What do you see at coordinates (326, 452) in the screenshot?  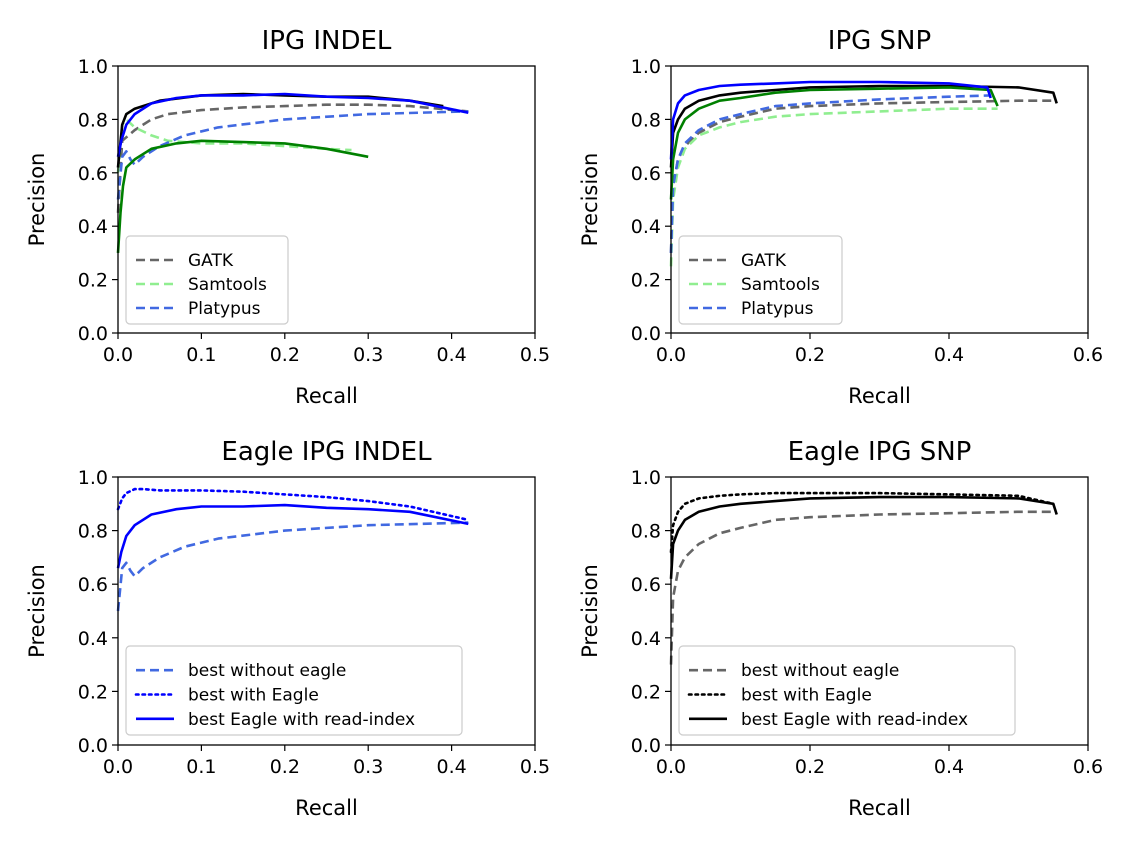 I see `chart-title: Eagle IPG INDEL` at bounding box center [326, 452].